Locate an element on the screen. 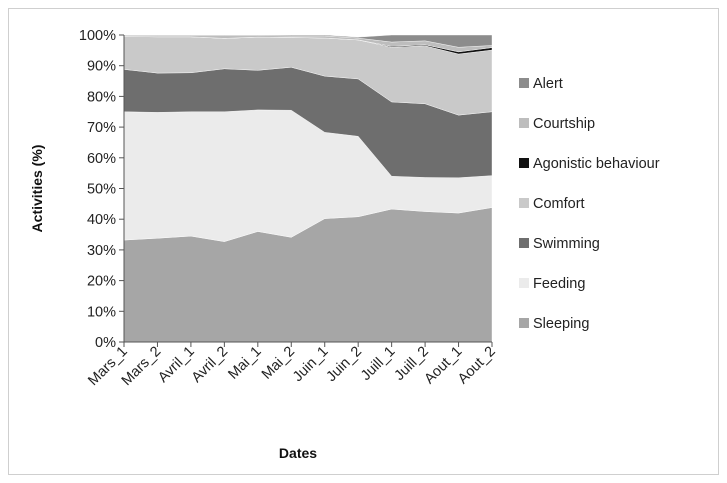 This screenshot has height=483, width=727. legend-swatch-courtship is located at coordinates (524, 123).